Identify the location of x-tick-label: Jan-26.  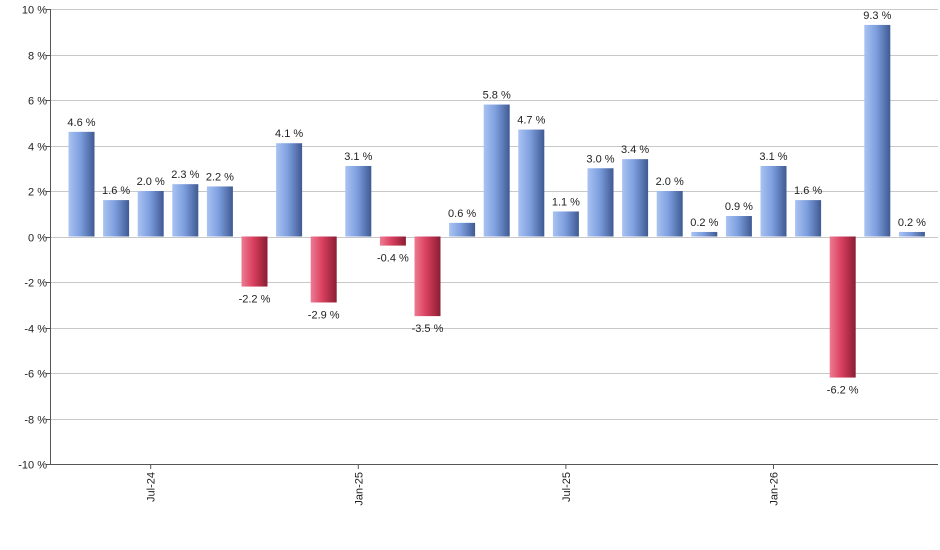
(775, 489).